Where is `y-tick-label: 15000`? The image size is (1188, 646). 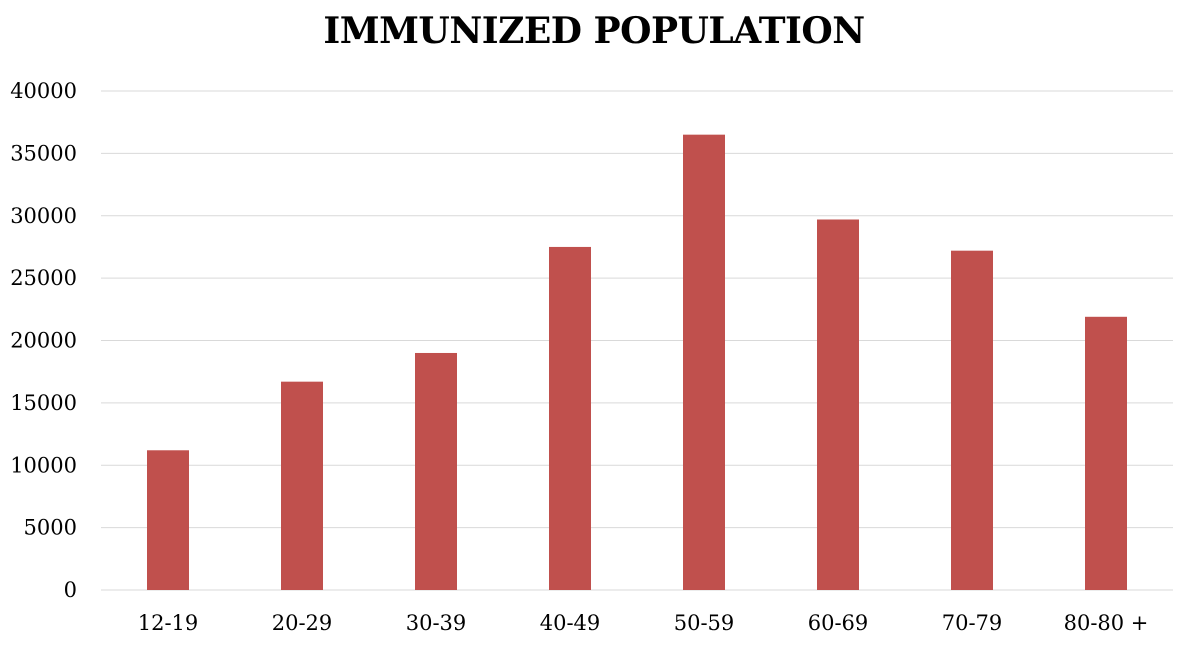
y-tick-label: 15000 is located at coordinates (43, 403).